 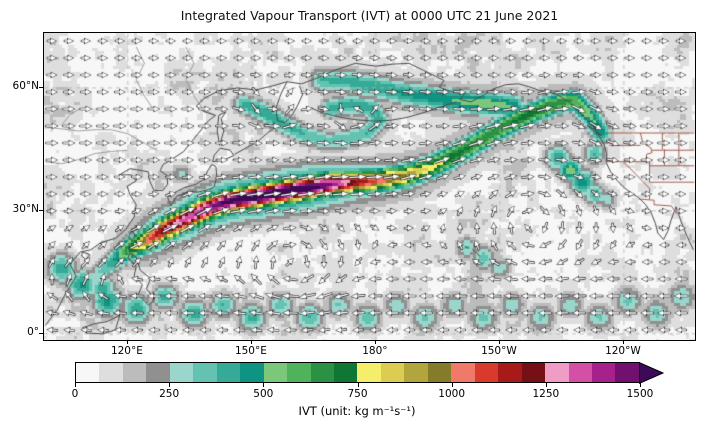 I want to click on x-tick-label: 120°W, so click(x=623, y=351).